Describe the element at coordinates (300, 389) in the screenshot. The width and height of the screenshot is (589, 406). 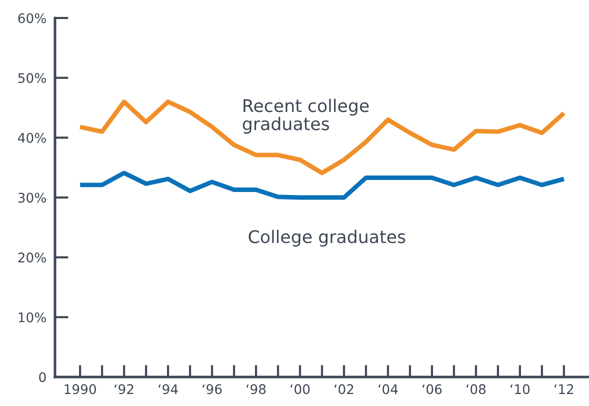
I see `x-tick-label: ‘00` at that location.